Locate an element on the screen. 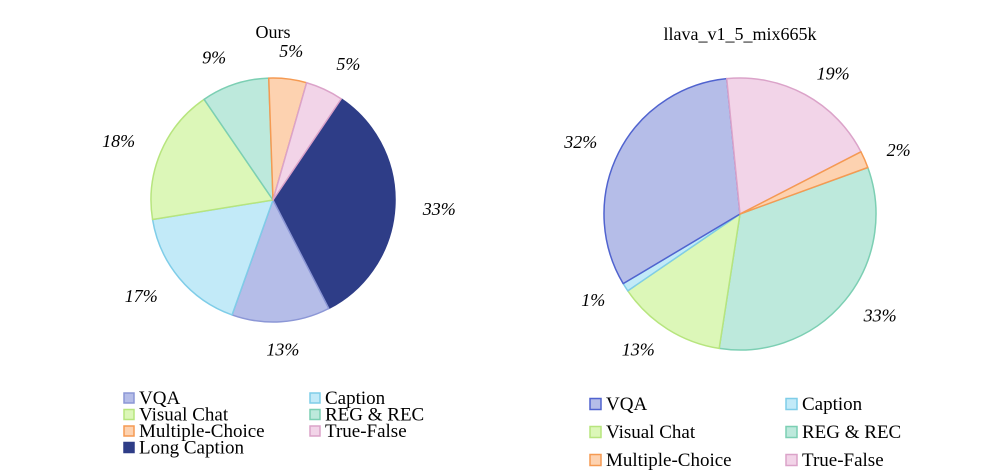 This screenshot has width=997, height=473. slice-percent-label-vqa: 13% is located at coordinates (282, 350).